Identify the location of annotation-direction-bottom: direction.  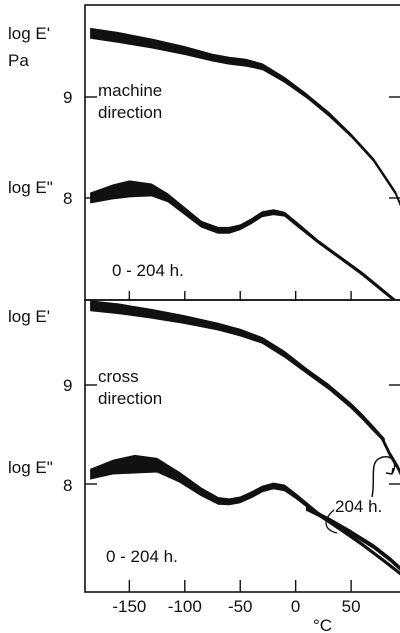
(130, 398).